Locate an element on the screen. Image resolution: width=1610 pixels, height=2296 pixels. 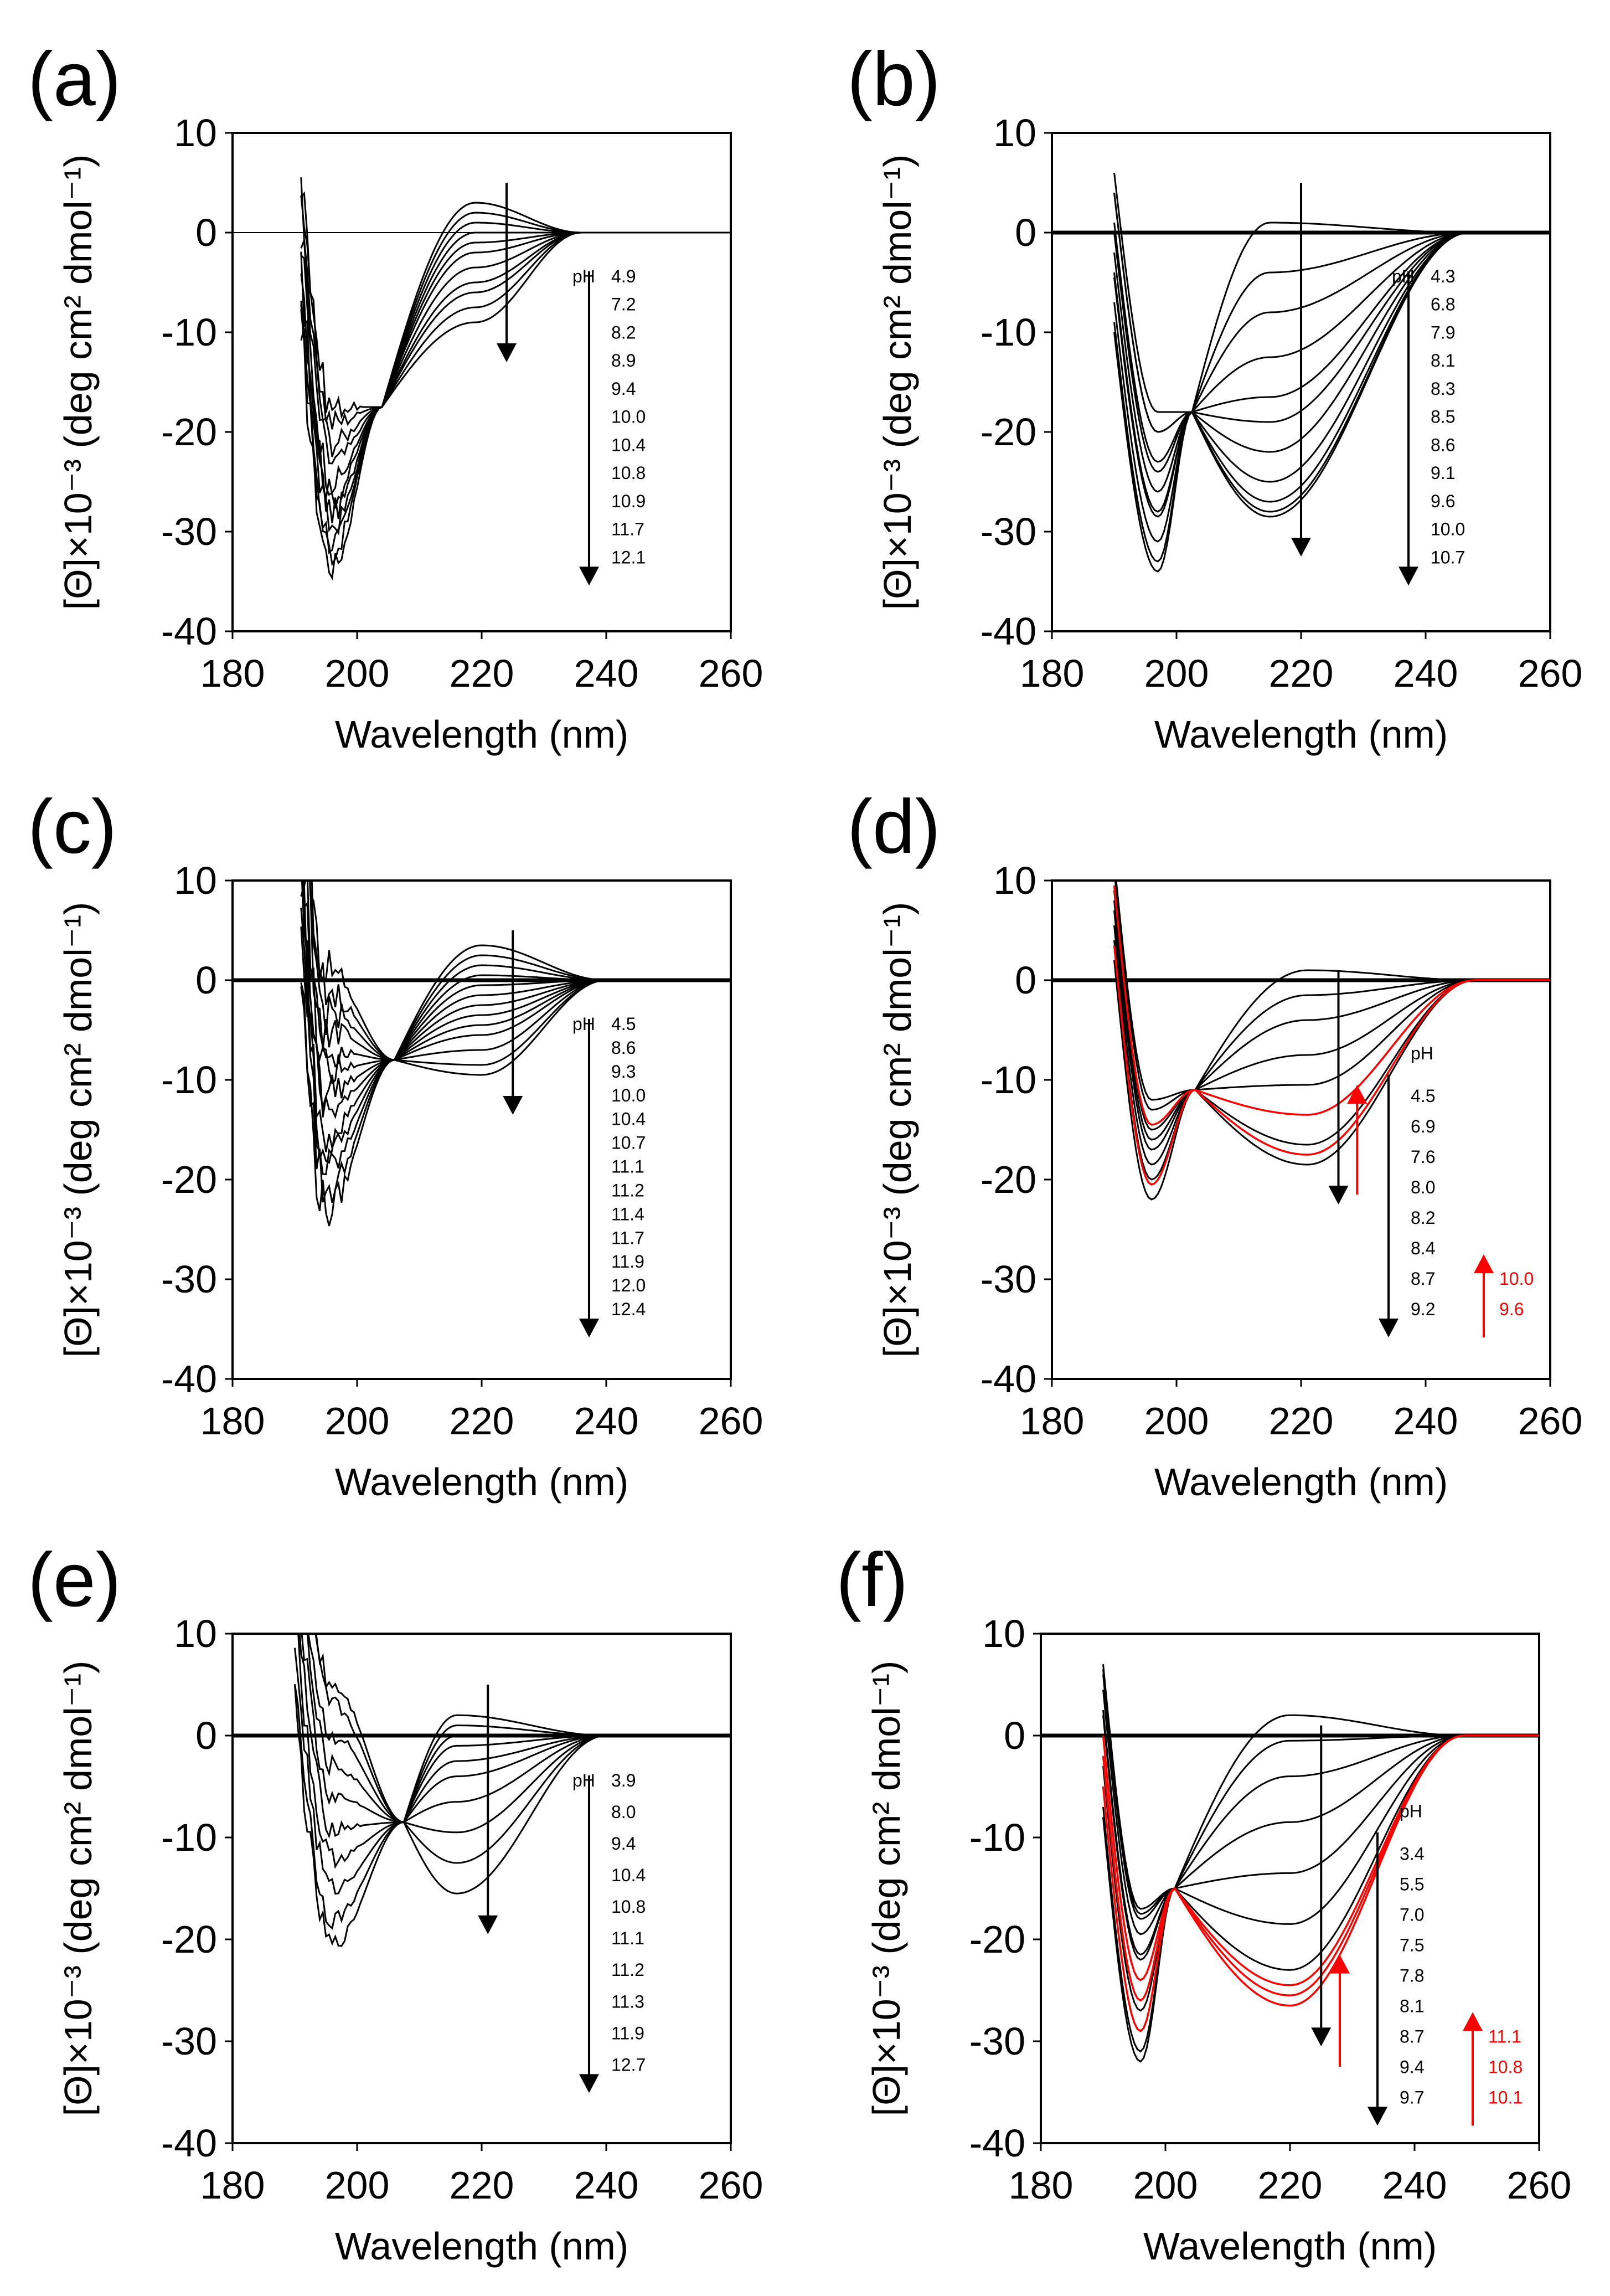
legend-entry: 9.3 is located at coordinates (623, 1072).